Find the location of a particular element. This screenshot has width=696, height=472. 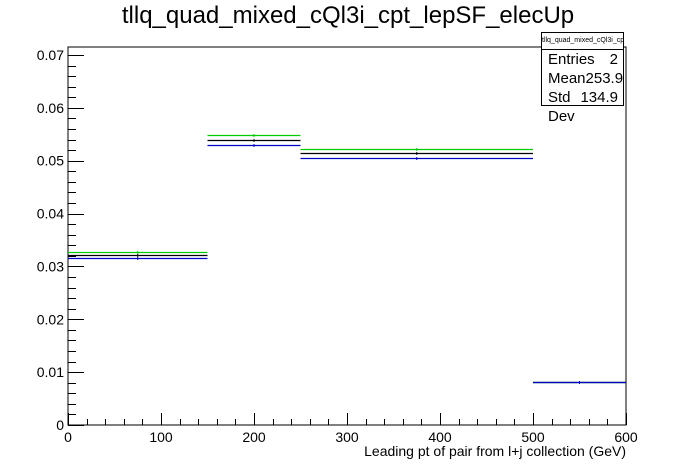

x-tick-label: 0 is located at coordinates (68, 437).